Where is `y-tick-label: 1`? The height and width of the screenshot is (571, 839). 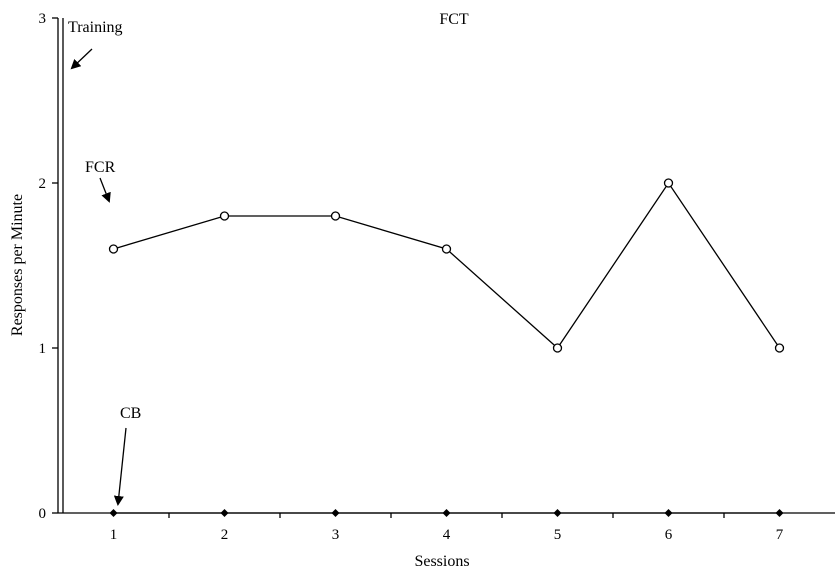
y-tick-label: 1 is located at coordinates (43, 349).